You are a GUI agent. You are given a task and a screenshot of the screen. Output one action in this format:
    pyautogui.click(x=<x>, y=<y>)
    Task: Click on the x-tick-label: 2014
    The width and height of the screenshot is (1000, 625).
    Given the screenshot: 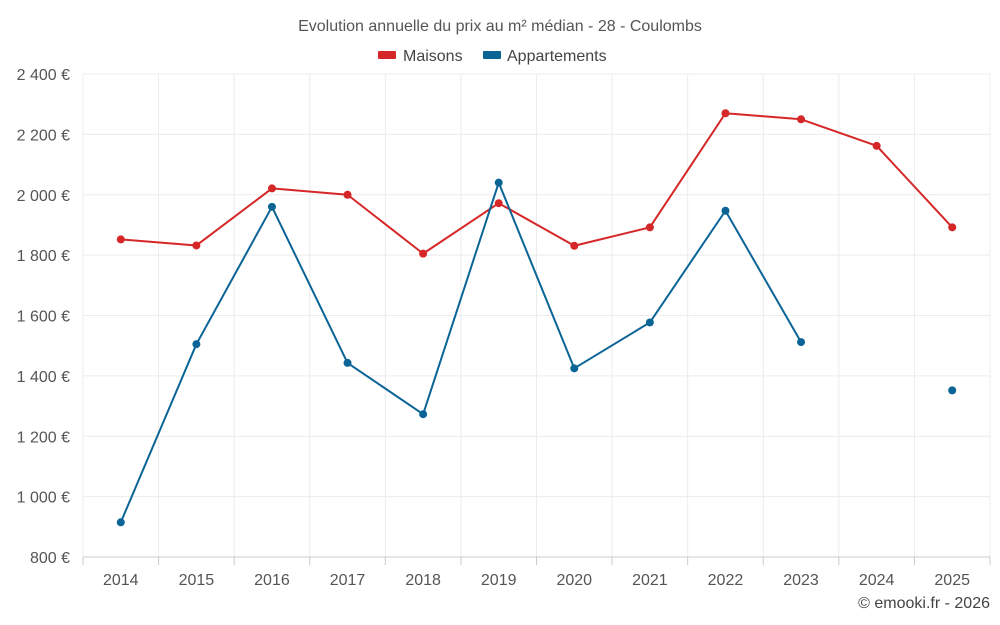 What is the action you would take?
    pyautogui.click(x=121, y=580)
    